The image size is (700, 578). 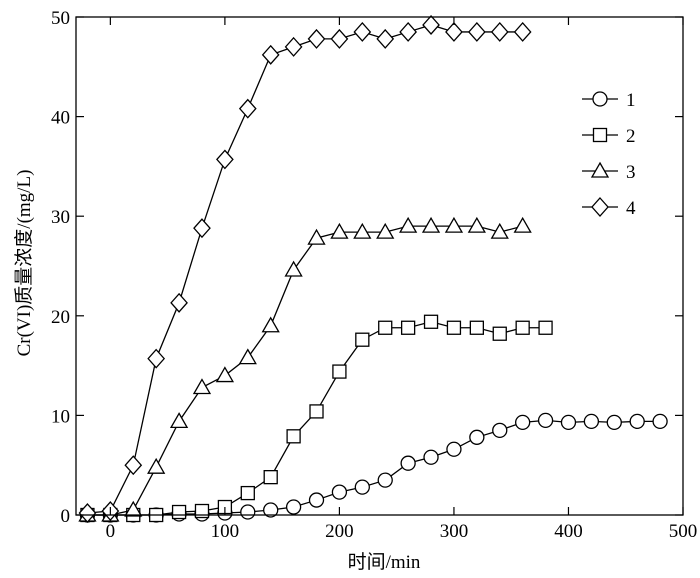 I want to click on x-tick-label: 0, so click(x=111, y=531).